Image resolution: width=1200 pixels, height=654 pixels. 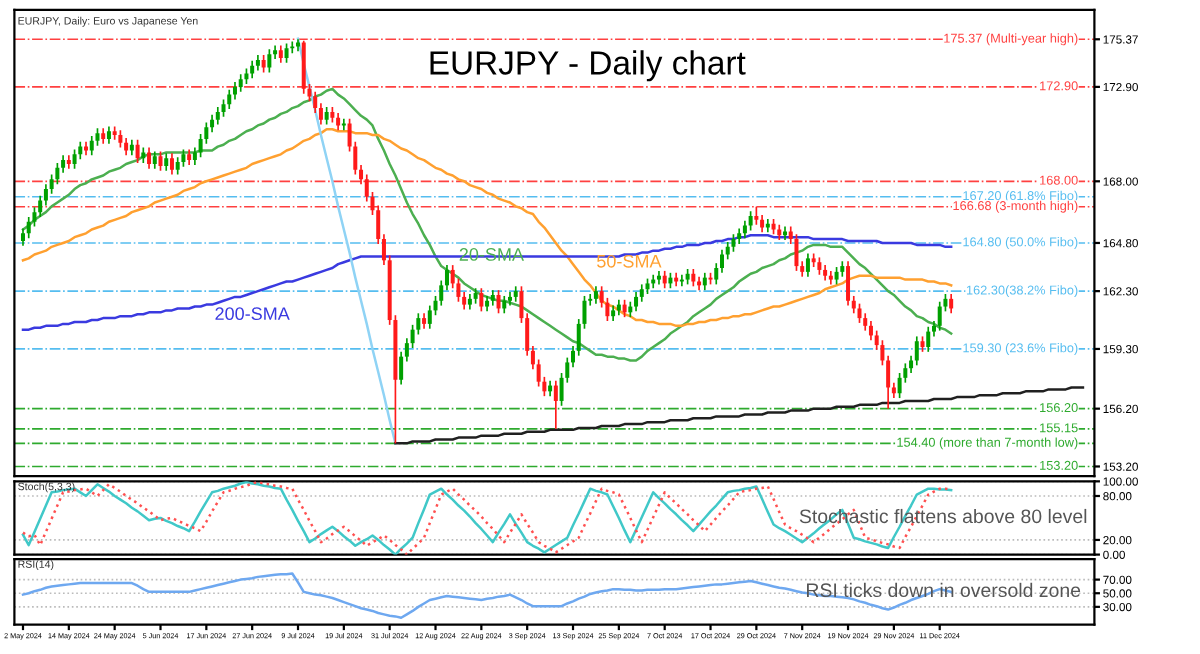 I want to click on series-label: 50-SMA, so click(x=629, y=261).